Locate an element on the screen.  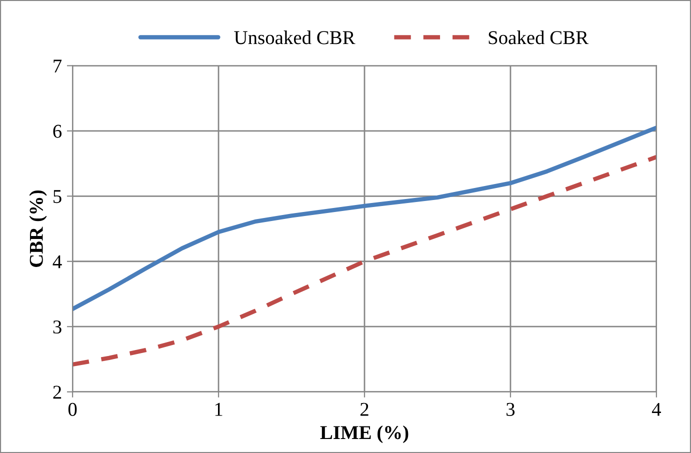
y-tick-label: 7 is located at coordinates (58, 66).